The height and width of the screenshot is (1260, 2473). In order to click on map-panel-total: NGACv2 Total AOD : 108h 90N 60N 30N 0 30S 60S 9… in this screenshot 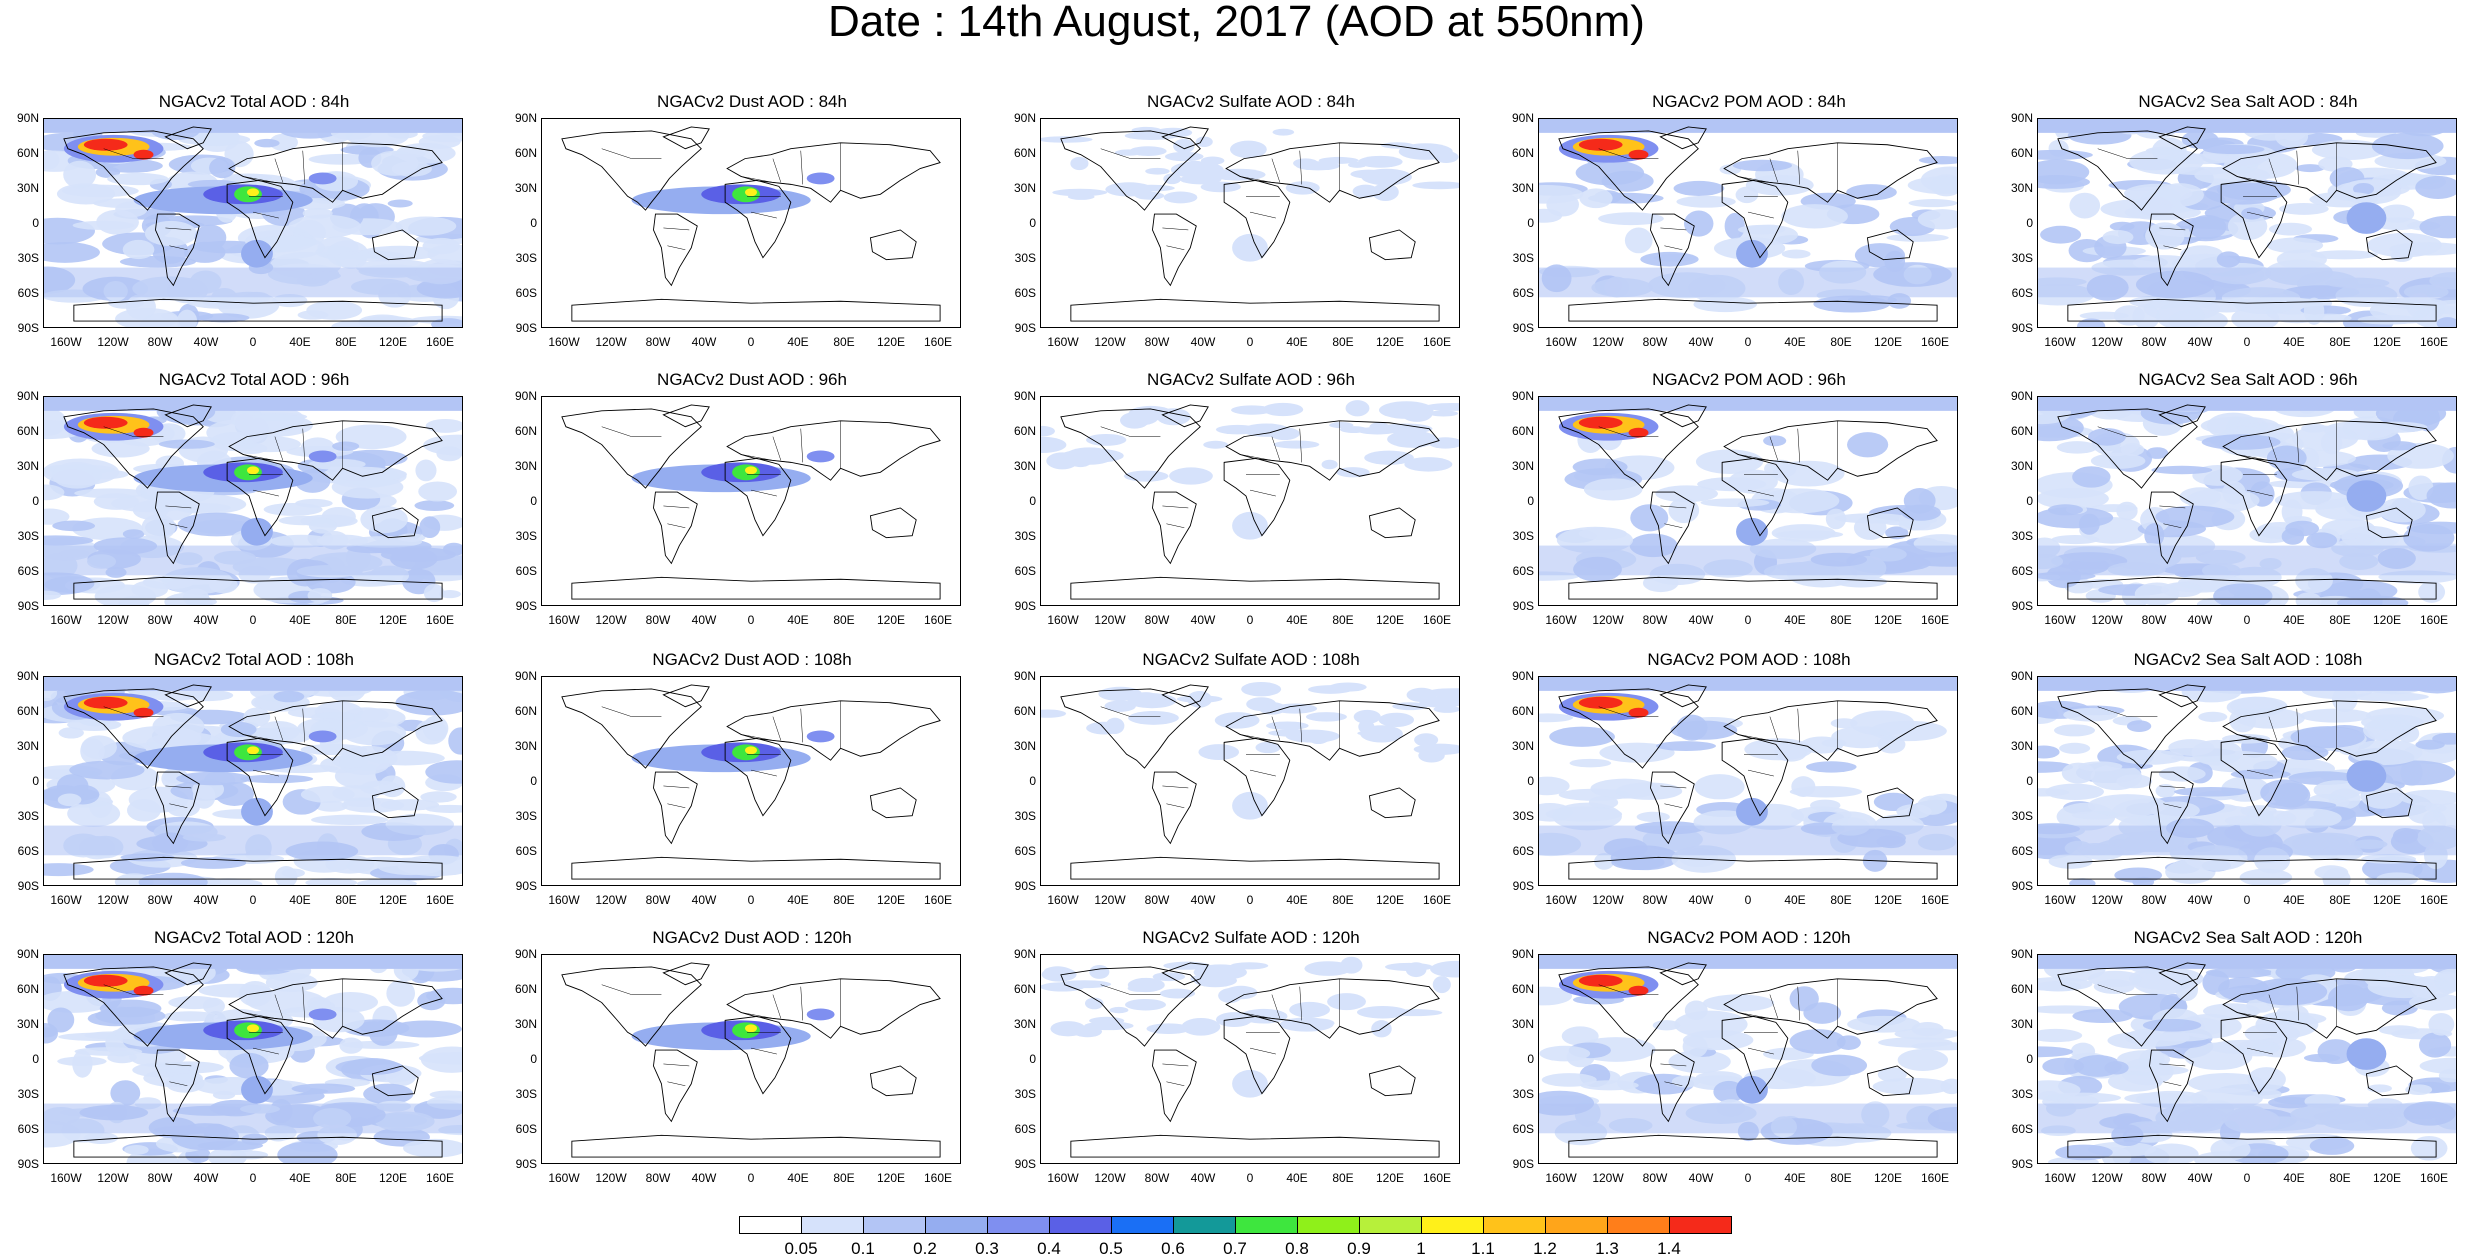, I will do `click(241, 778)`.